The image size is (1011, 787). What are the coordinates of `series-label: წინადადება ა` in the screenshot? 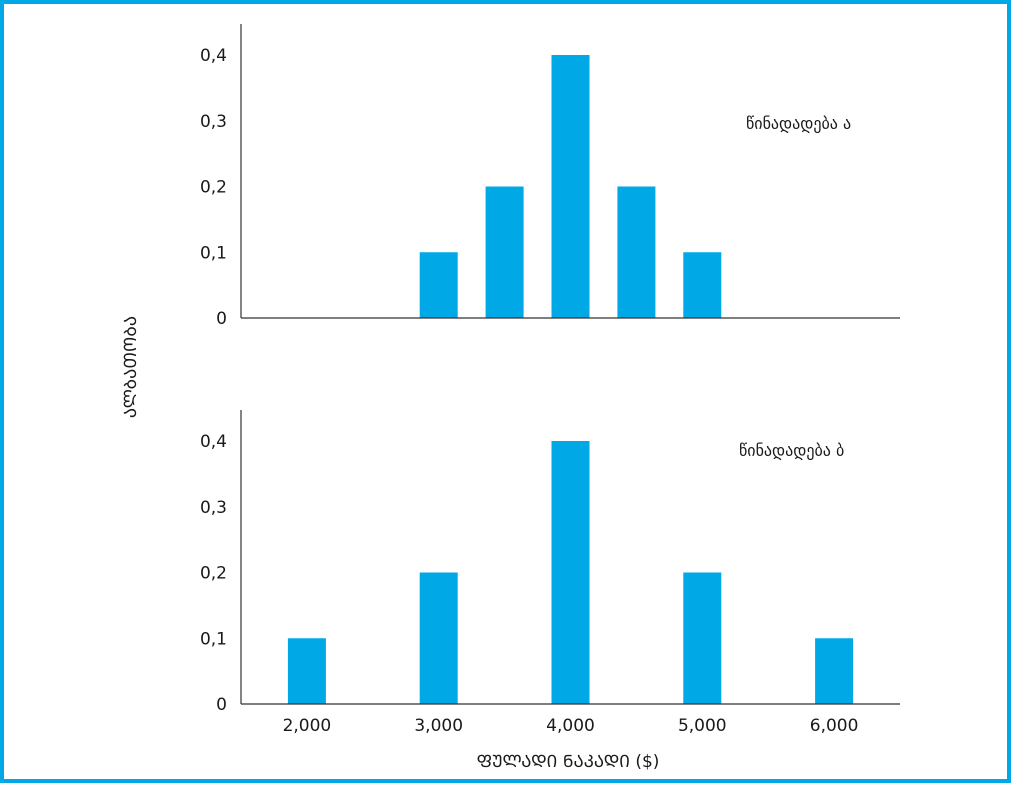 It's located at (798, 123).